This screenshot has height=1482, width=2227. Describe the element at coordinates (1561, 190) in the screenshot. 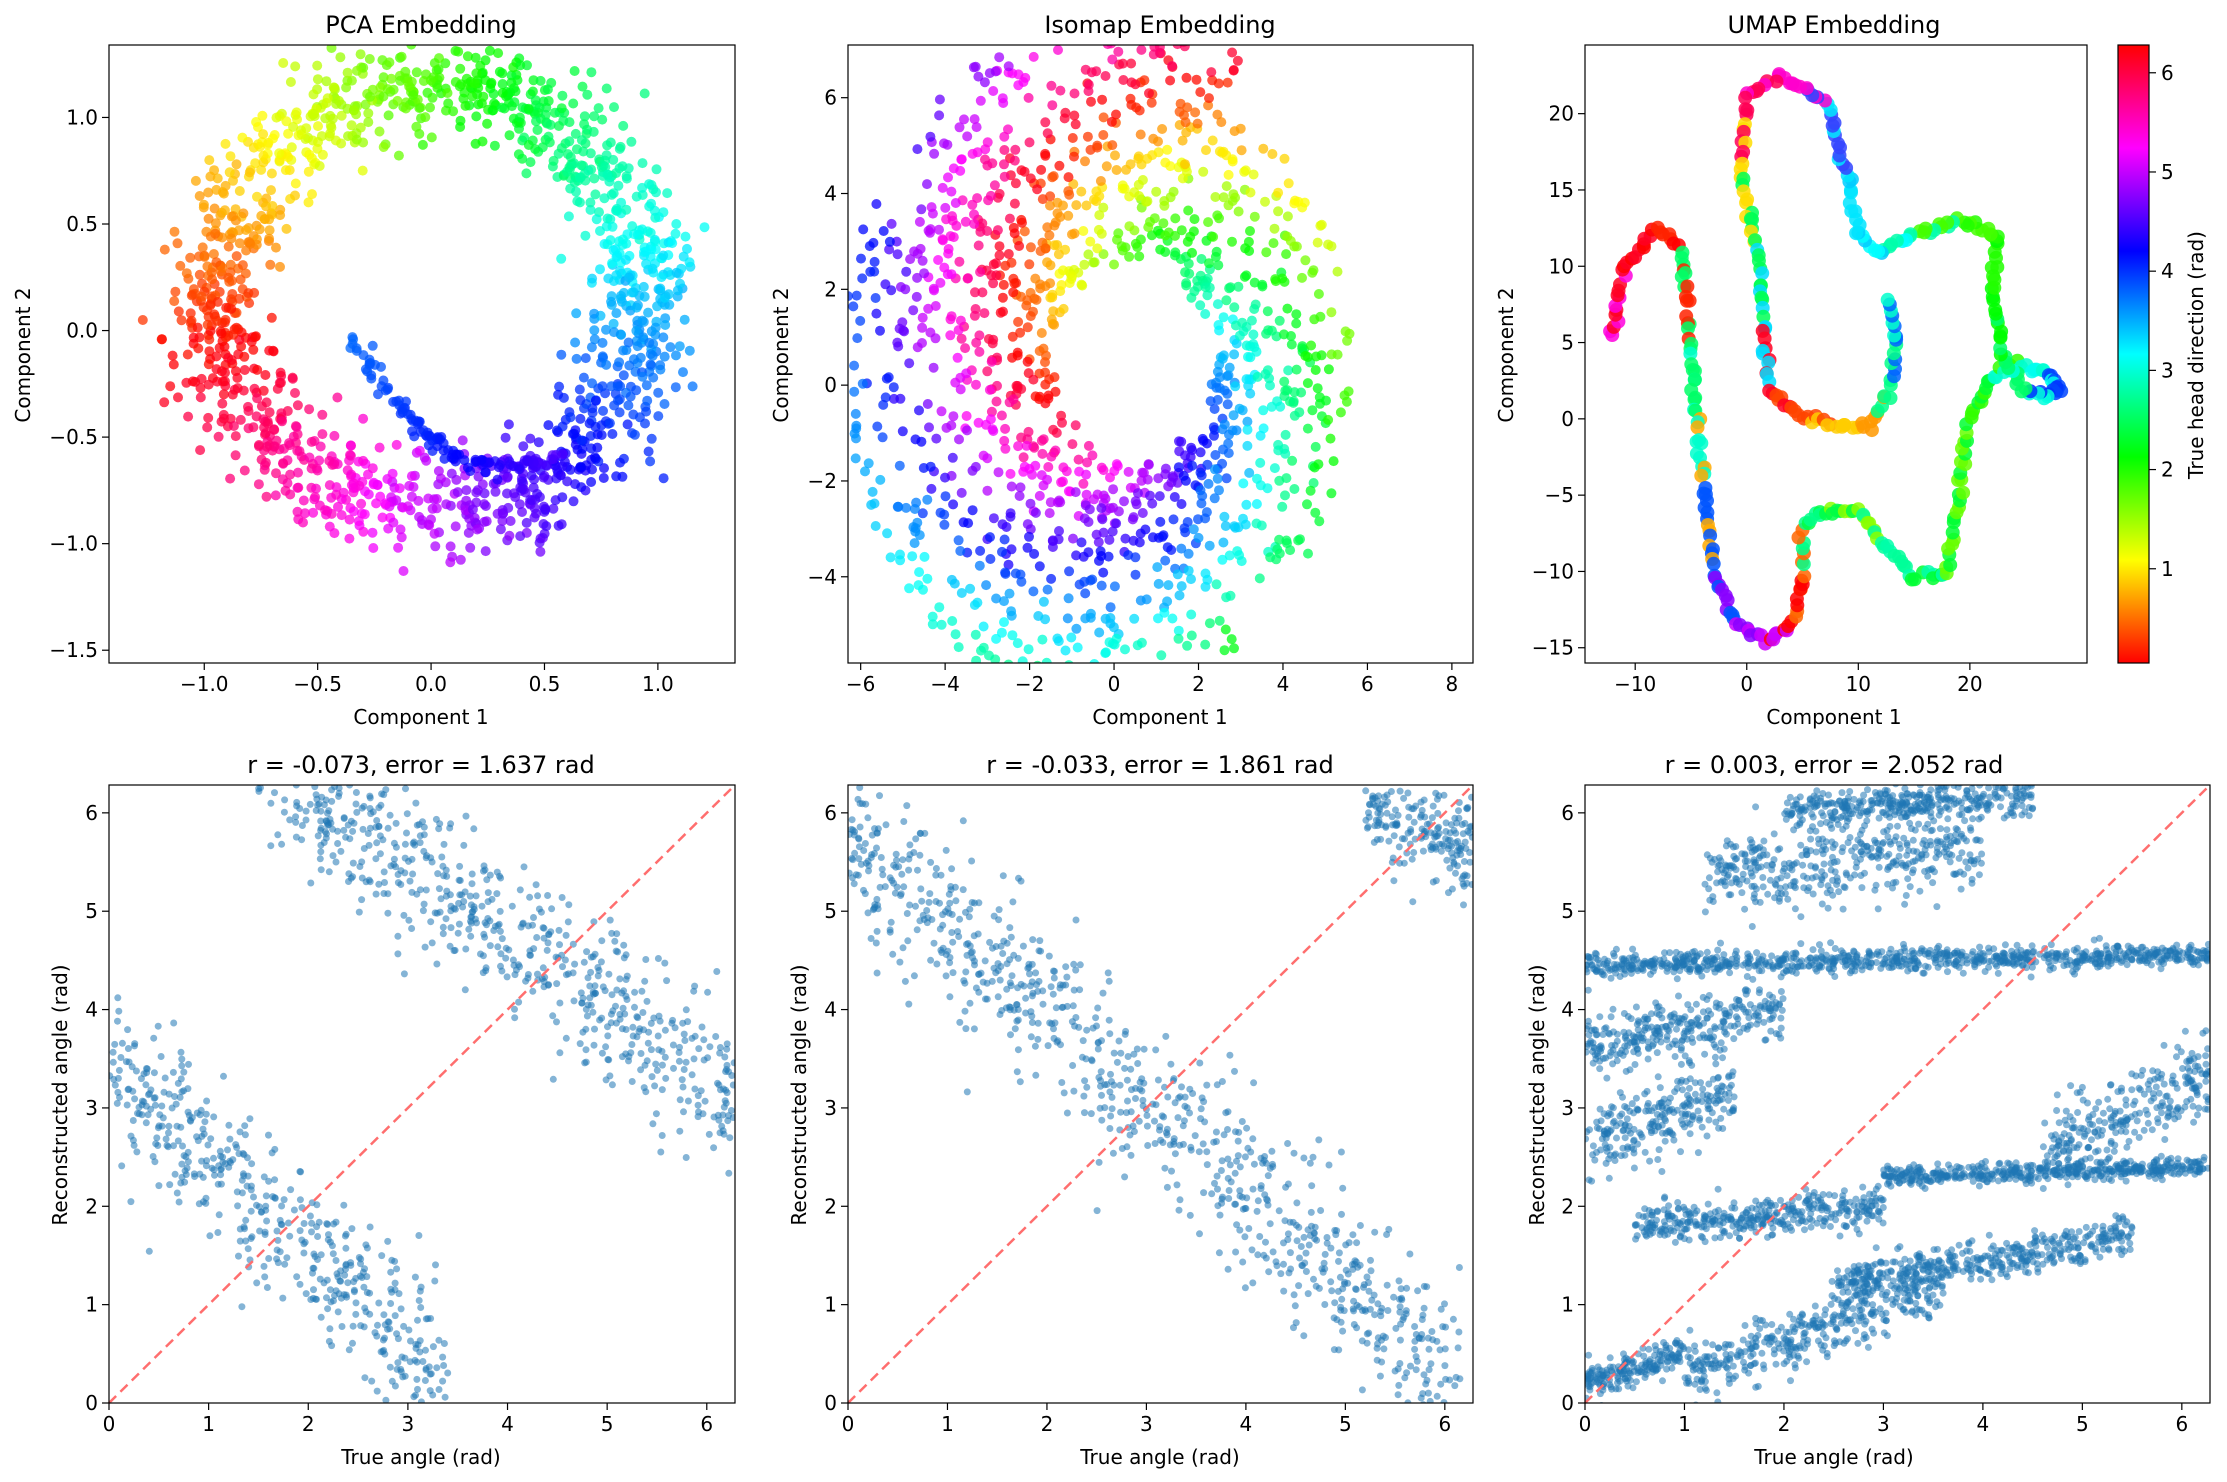

I see `y-tick-label: 15` at that location.